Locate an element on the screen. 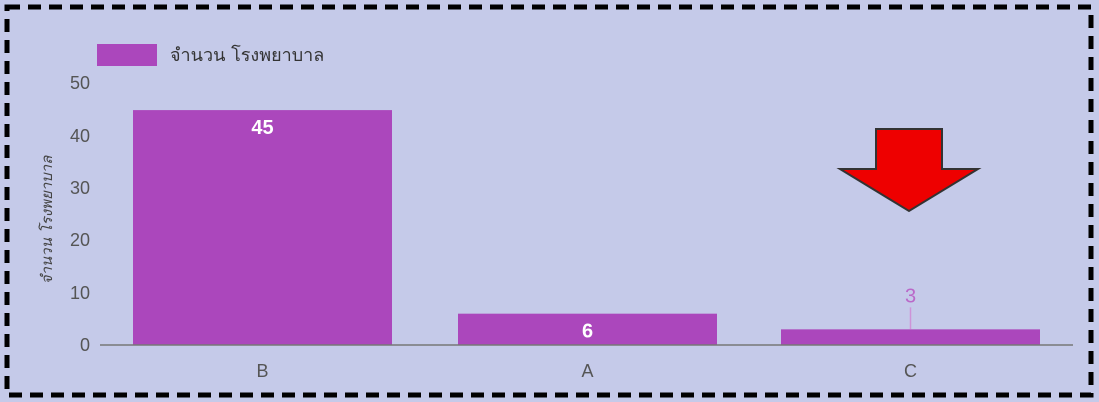 The width and height of the screenshot is (1099, 402). y-tick-label: 30 is located at coordinates (80, 188).